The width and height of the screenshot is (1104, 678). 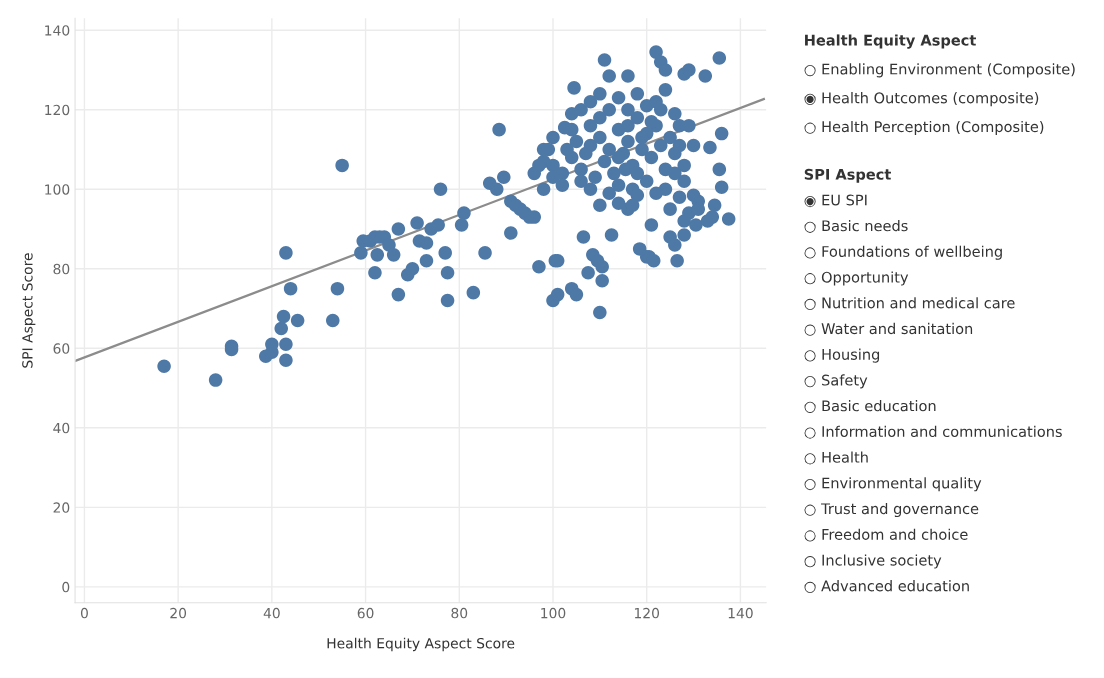 What do you see at coordinates (740, 613) in the screenshot?
I see `x-tick-label: 140` at bounding box center [740, 613].